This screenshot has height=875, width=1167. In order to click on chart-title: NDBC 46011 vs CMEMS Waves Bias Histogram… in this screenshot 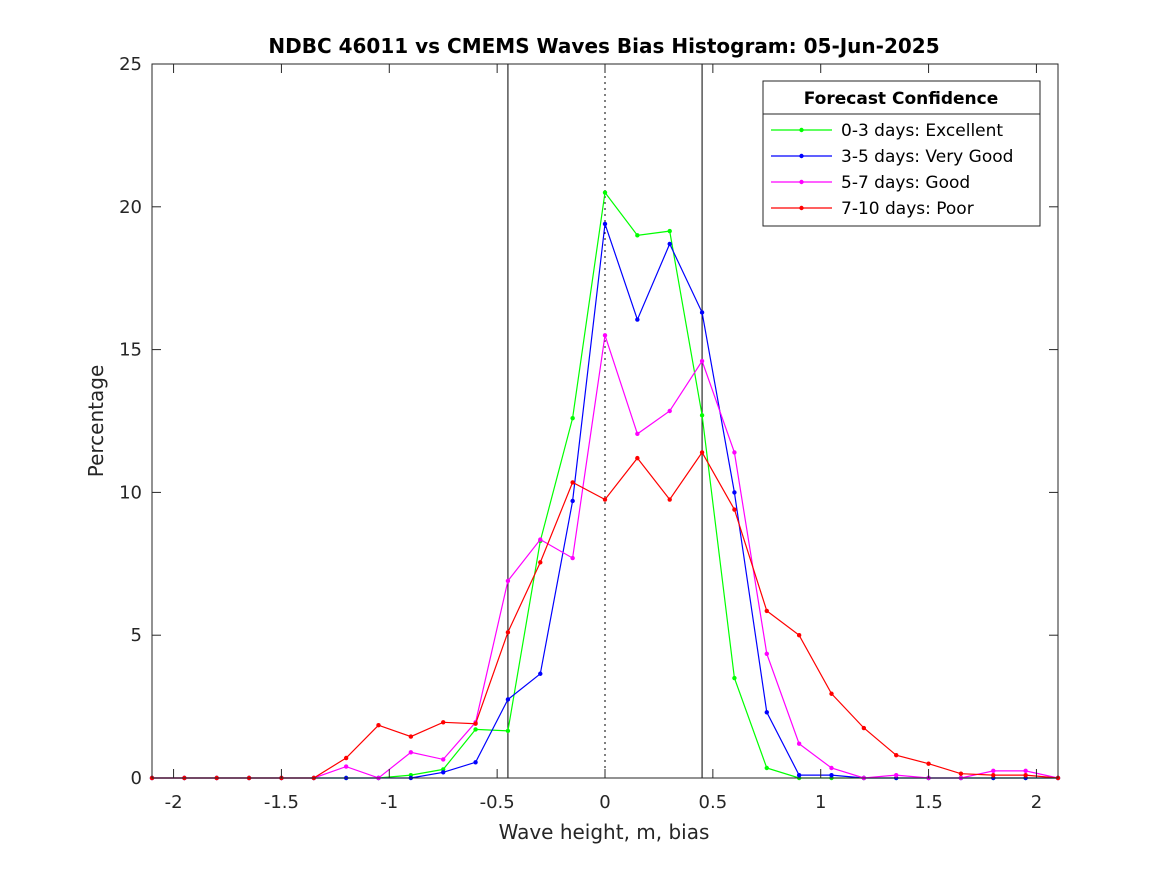, I will do `click(603, 46)`.